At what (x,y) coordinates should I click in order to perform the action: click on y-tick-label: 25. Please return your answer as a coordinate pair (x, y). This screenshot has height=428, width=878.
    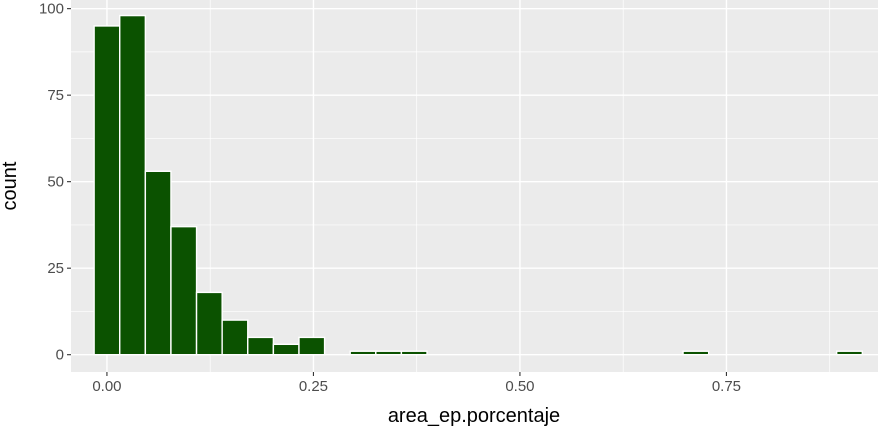
    Looking at the image, I should click on (55, 268).